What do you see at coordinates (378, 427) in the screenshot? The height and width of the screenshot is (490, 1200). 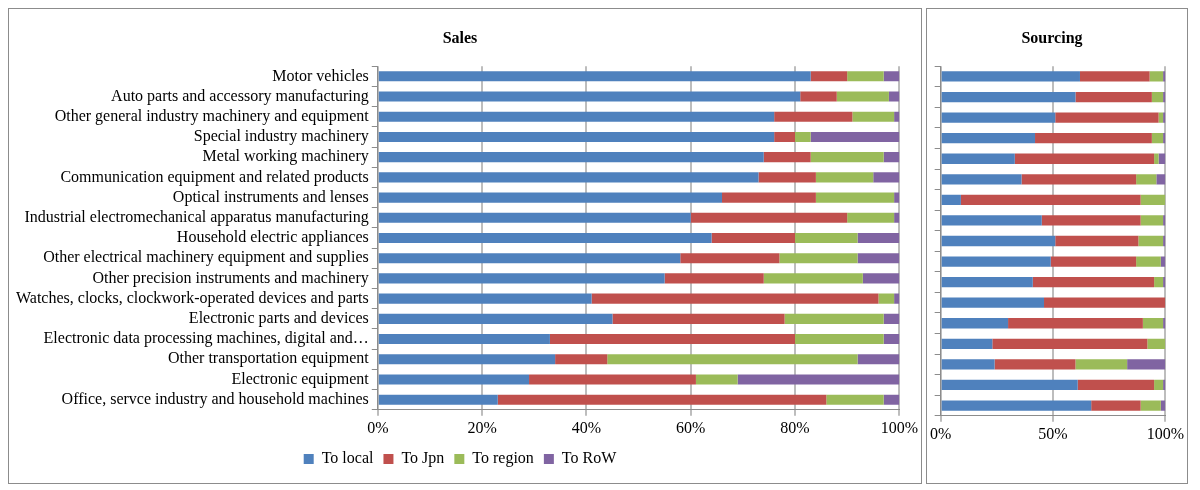 I see `x-tick-label: 0%` at bounding box center [378, 427].